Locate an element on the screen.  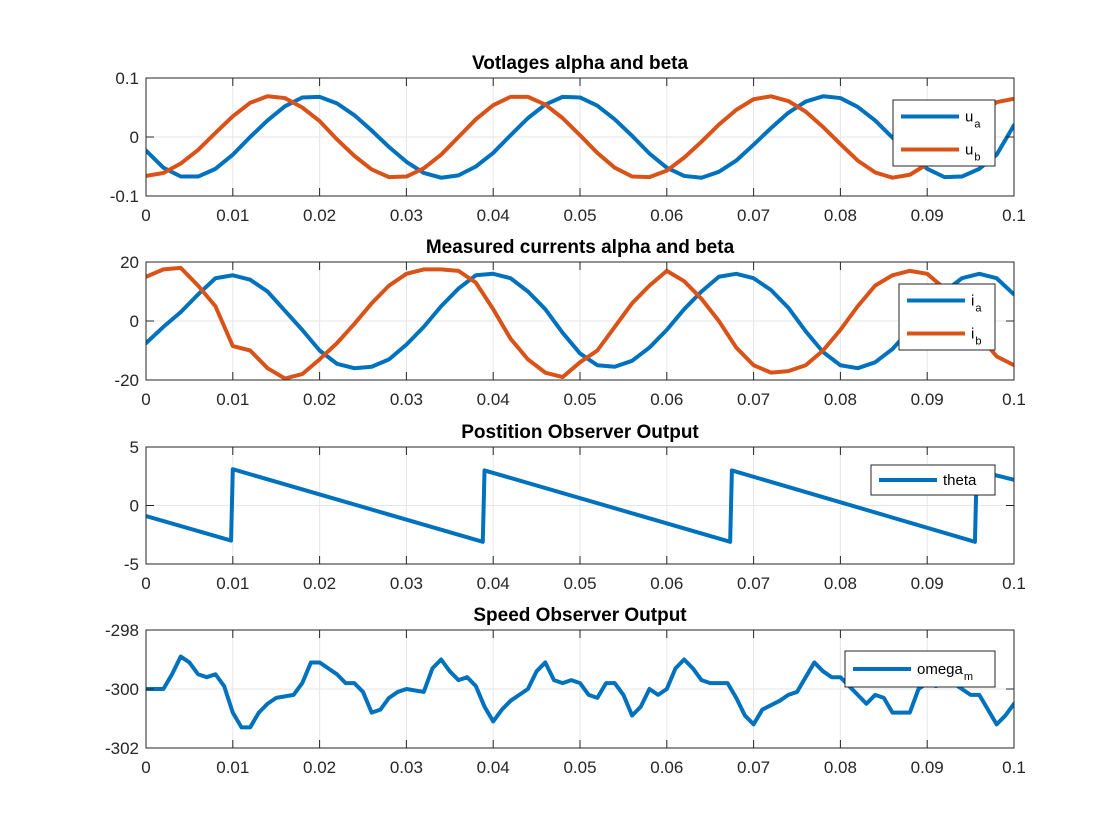
y-tick-label: -20 is located at coordinates (126, 380).